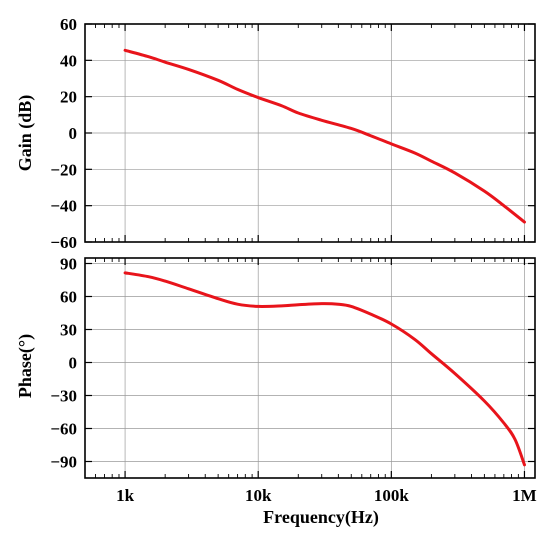 This screenshot has width=550, height=536. I want to click on gain-y-tick-label: −60, so click(63, 242).